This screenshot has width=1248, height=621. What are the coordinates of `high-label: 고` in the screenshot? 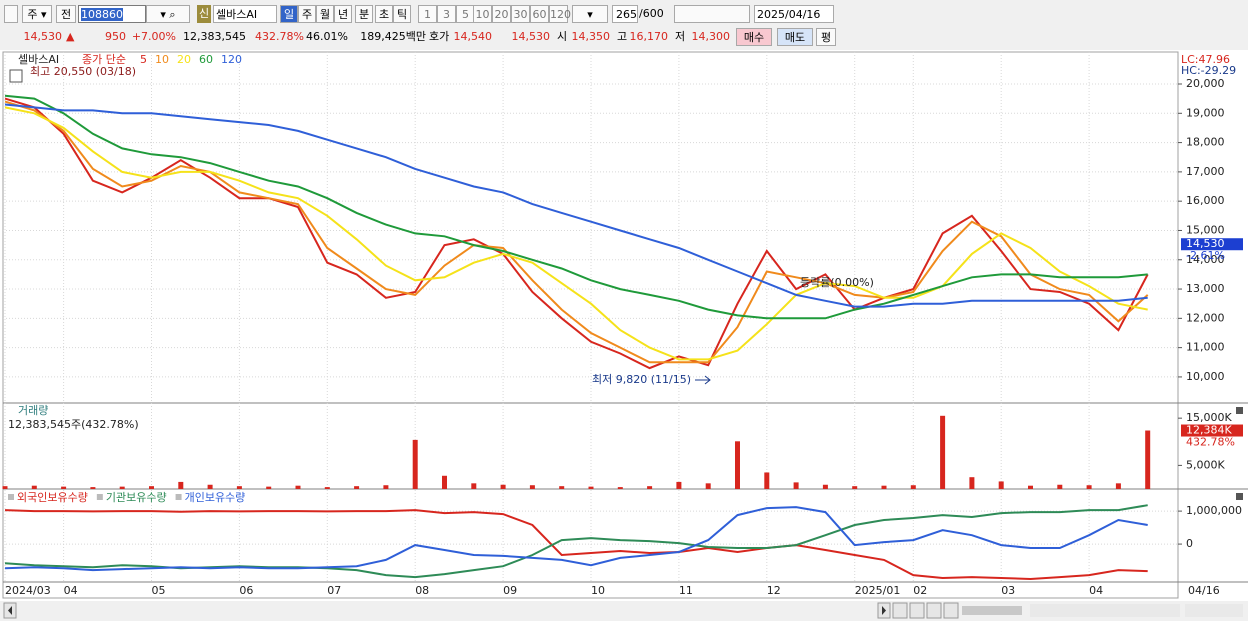 It's located at (622, 36).